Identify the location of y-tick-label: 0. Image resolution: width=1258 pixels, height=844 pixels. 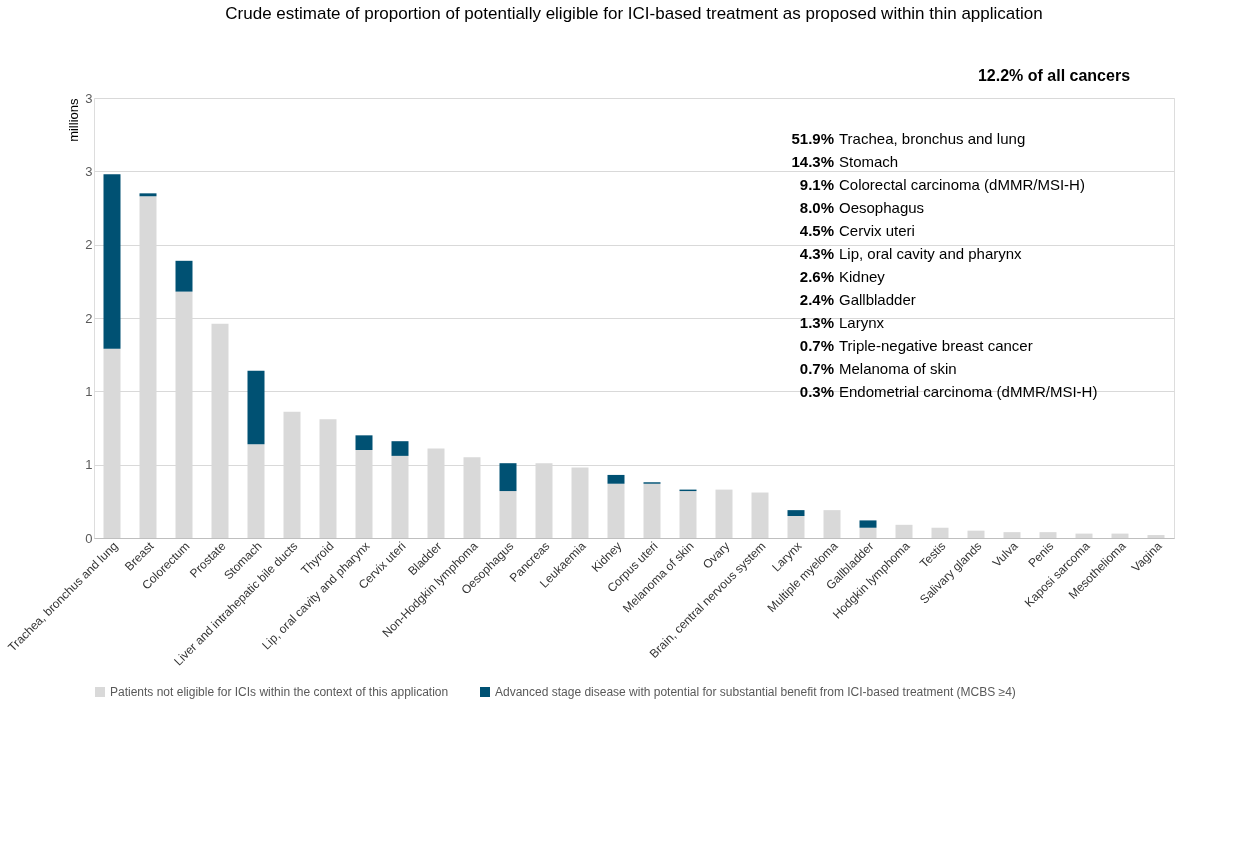
(89, 538).